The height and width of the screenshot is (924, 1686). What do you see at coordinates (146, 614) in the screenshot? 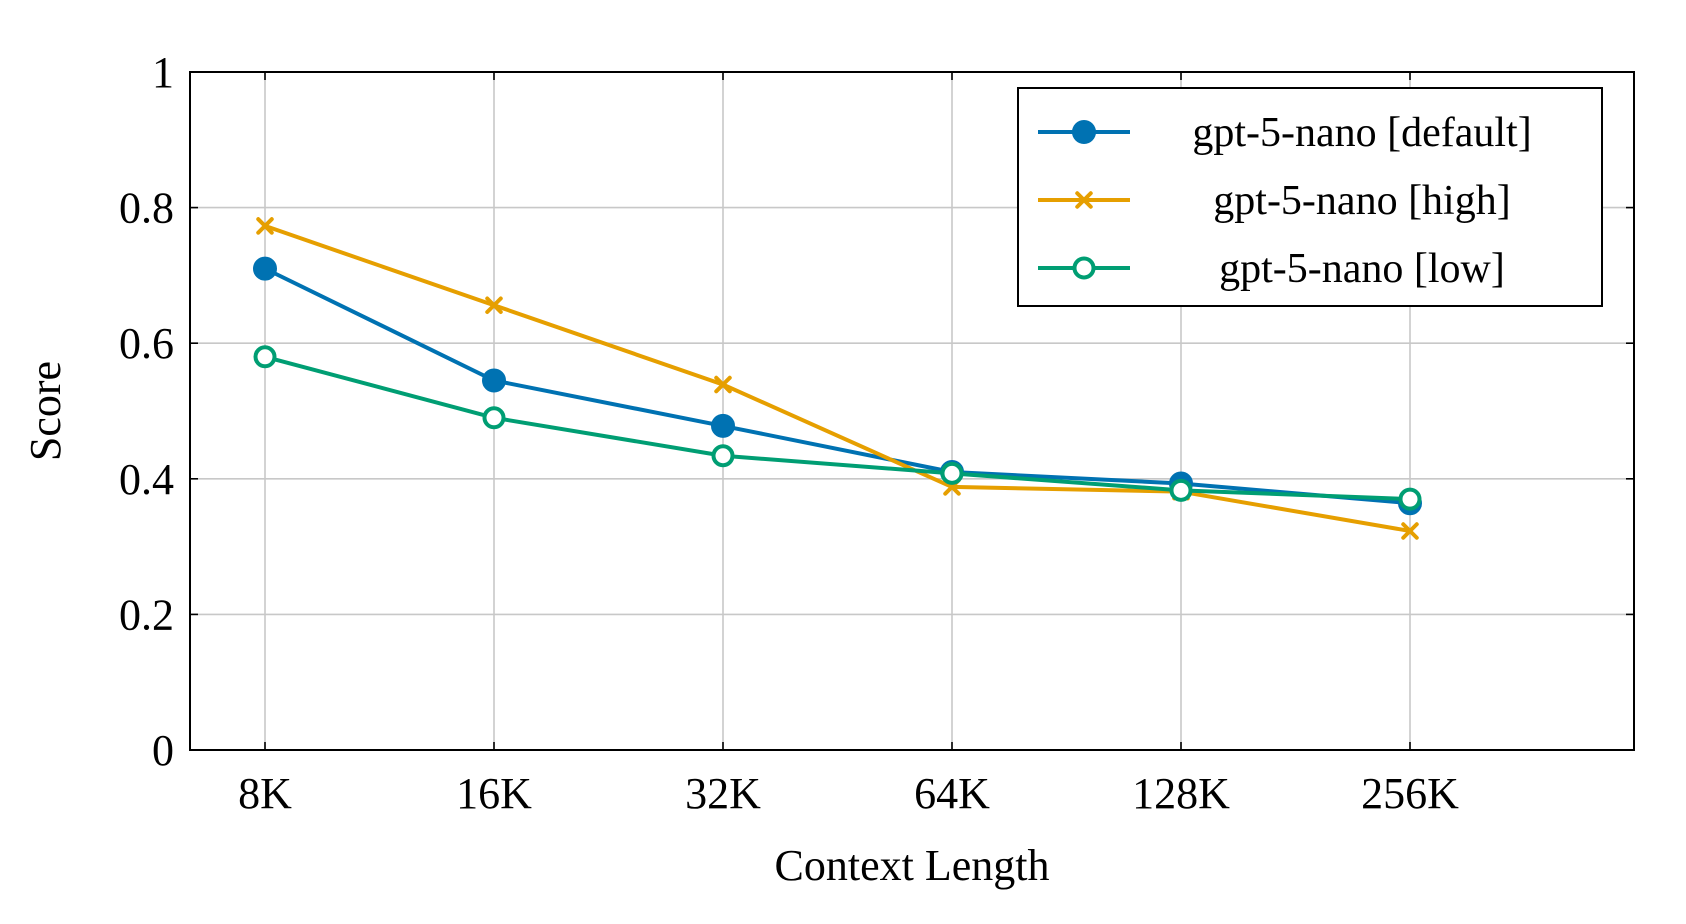
I see `y-tick-label: 0.2` at bounding box center [146, 614].